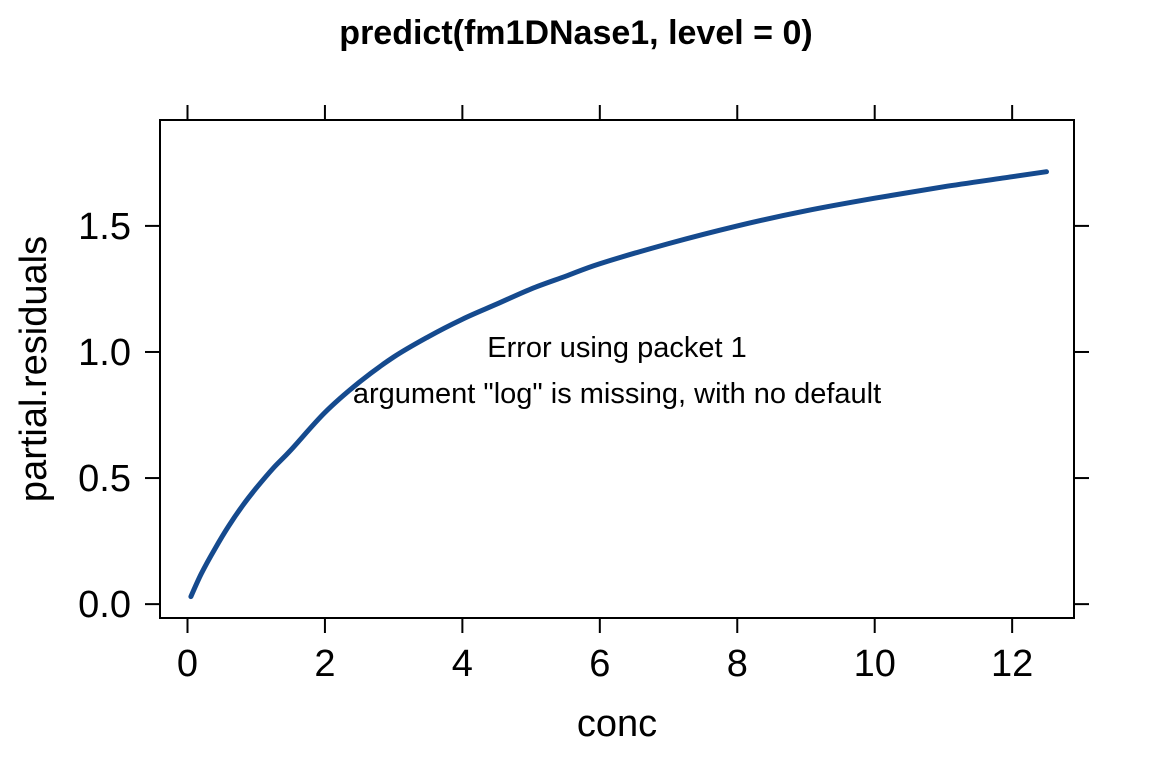  I want to click on x-tick-label: 10, so click(875, 664).